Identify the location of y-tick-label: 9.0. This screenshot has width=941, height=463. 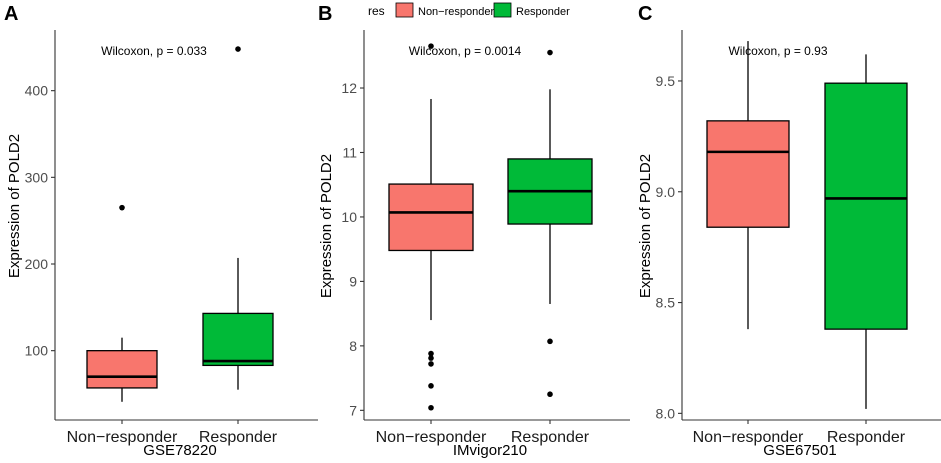
(666, 192).